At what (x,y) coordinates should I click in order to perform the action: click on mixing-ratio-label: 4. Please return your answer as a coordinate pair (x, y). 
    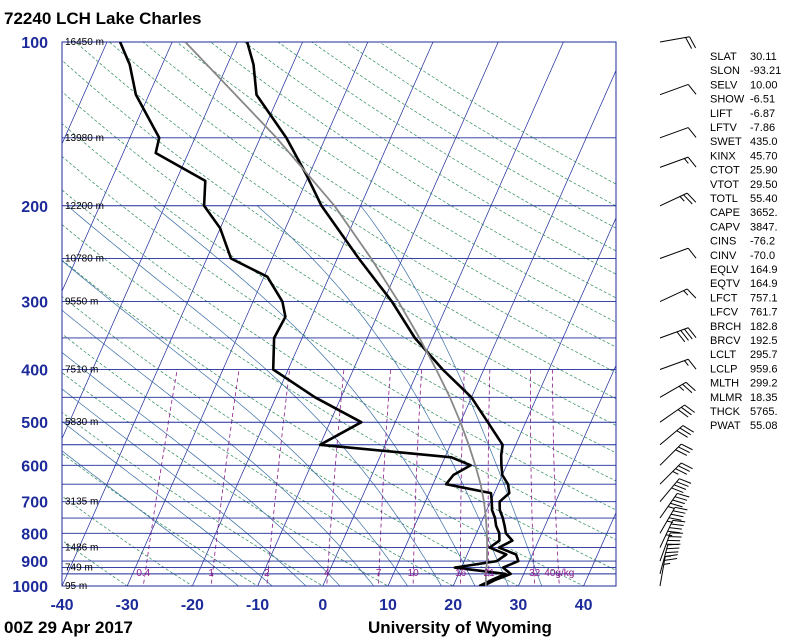
    Looking at the image, I should click on (327, 573).